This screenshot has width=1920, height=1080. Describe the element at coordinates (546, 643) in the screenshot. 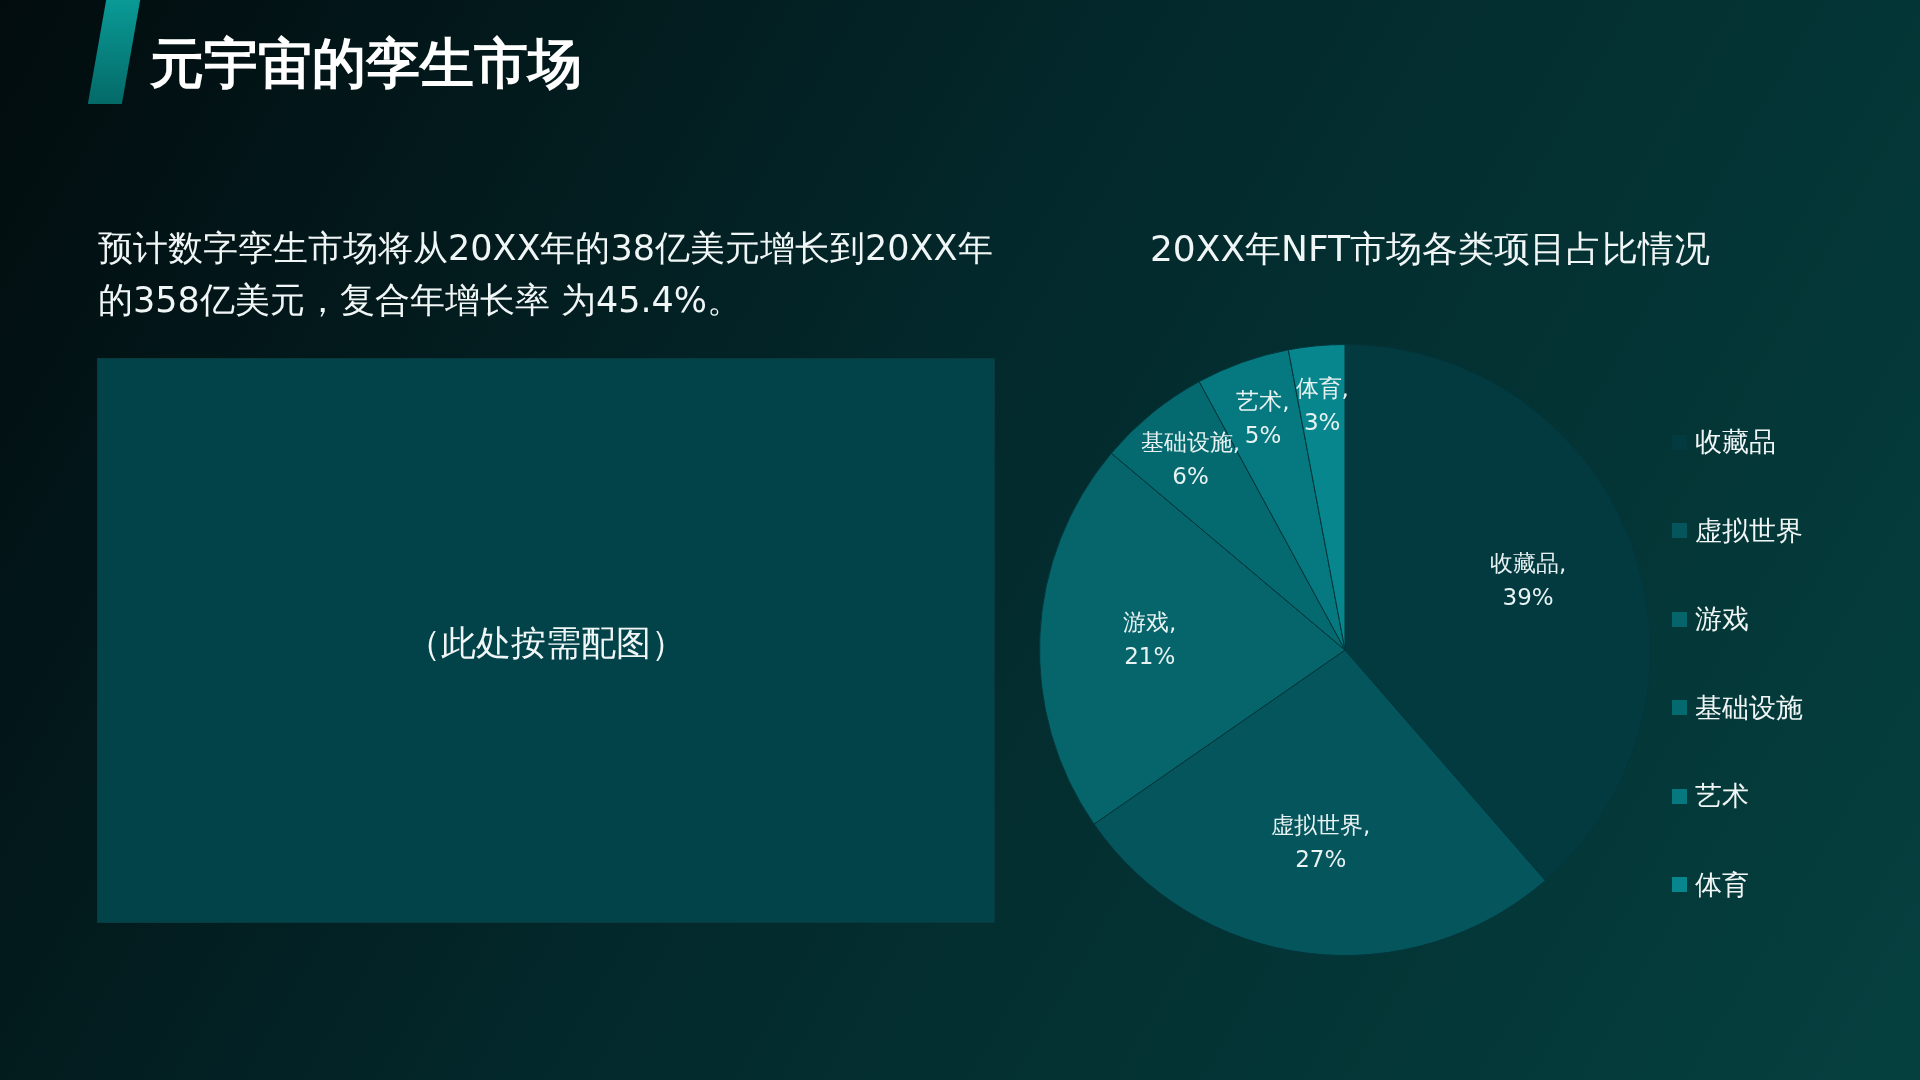

I see `text: （此处按需配图）` at that location.